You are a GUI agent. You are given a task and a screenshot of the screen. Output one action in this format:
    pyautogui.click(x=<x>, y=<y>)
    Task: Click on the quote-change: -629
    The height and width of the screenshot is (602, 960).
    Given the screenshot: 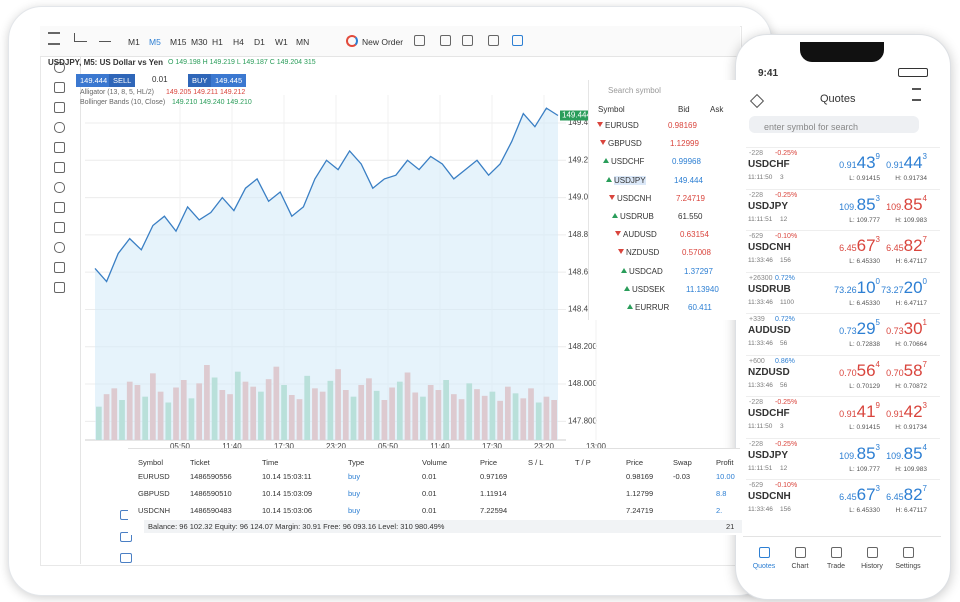 What is the action you would take?
    pyautogui.click(x=756, y=236)
    